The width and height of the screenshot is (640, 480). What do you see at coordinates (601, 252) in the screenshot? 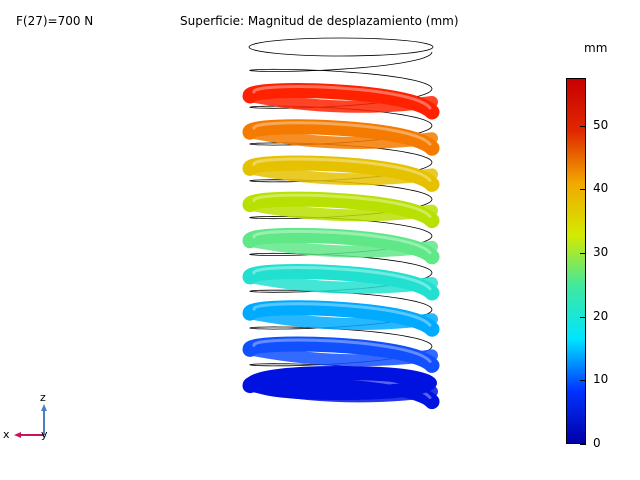
I see `colorbar-tick-label: 30` at bounding box center [601, 252].